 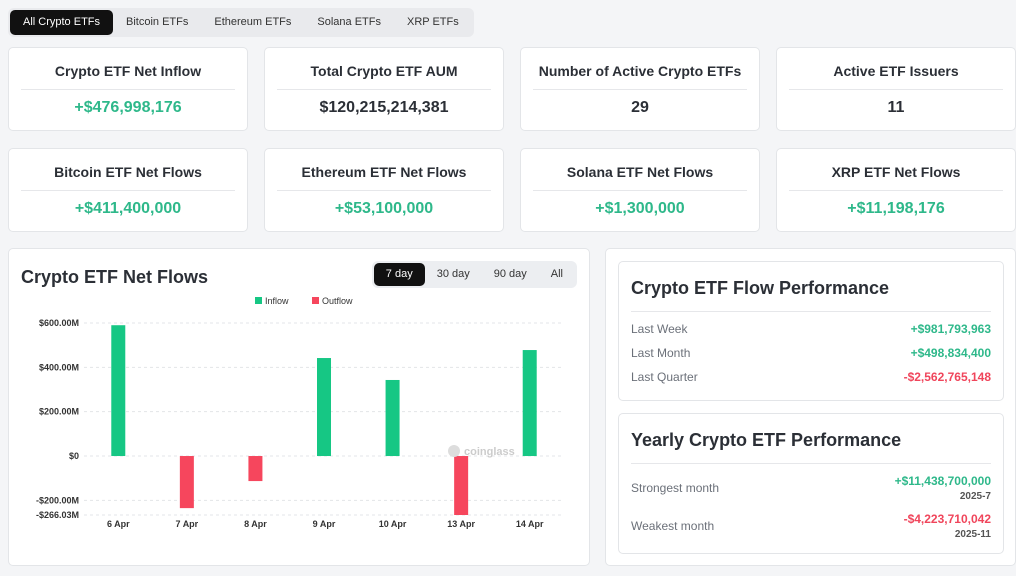 I want to click on flow-performance-title: Crypto ETF Flow Performance, so click(x=811, y=287).